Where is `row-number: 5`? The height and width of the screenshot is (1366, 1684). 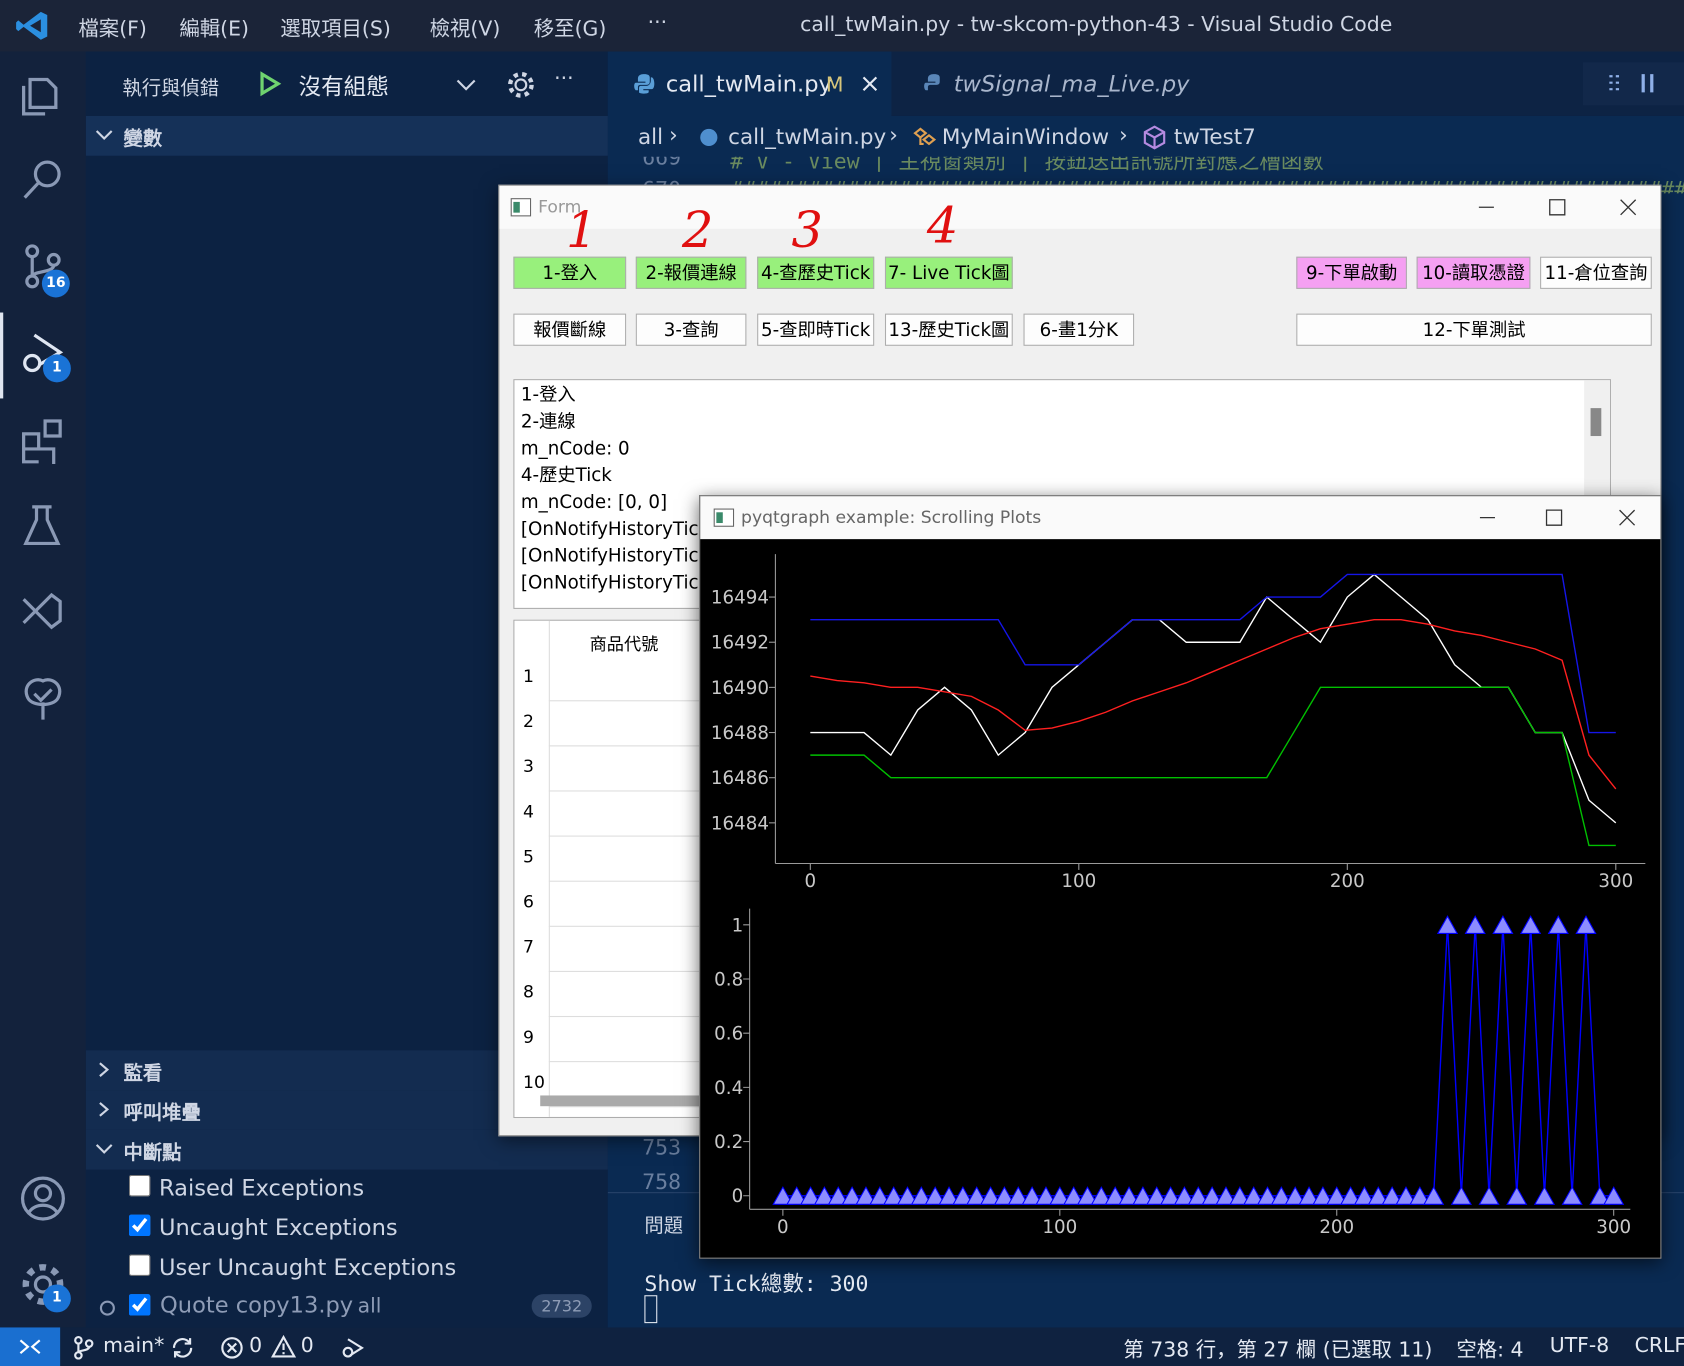 row-number: 5 is located at coordinates (528, 856).